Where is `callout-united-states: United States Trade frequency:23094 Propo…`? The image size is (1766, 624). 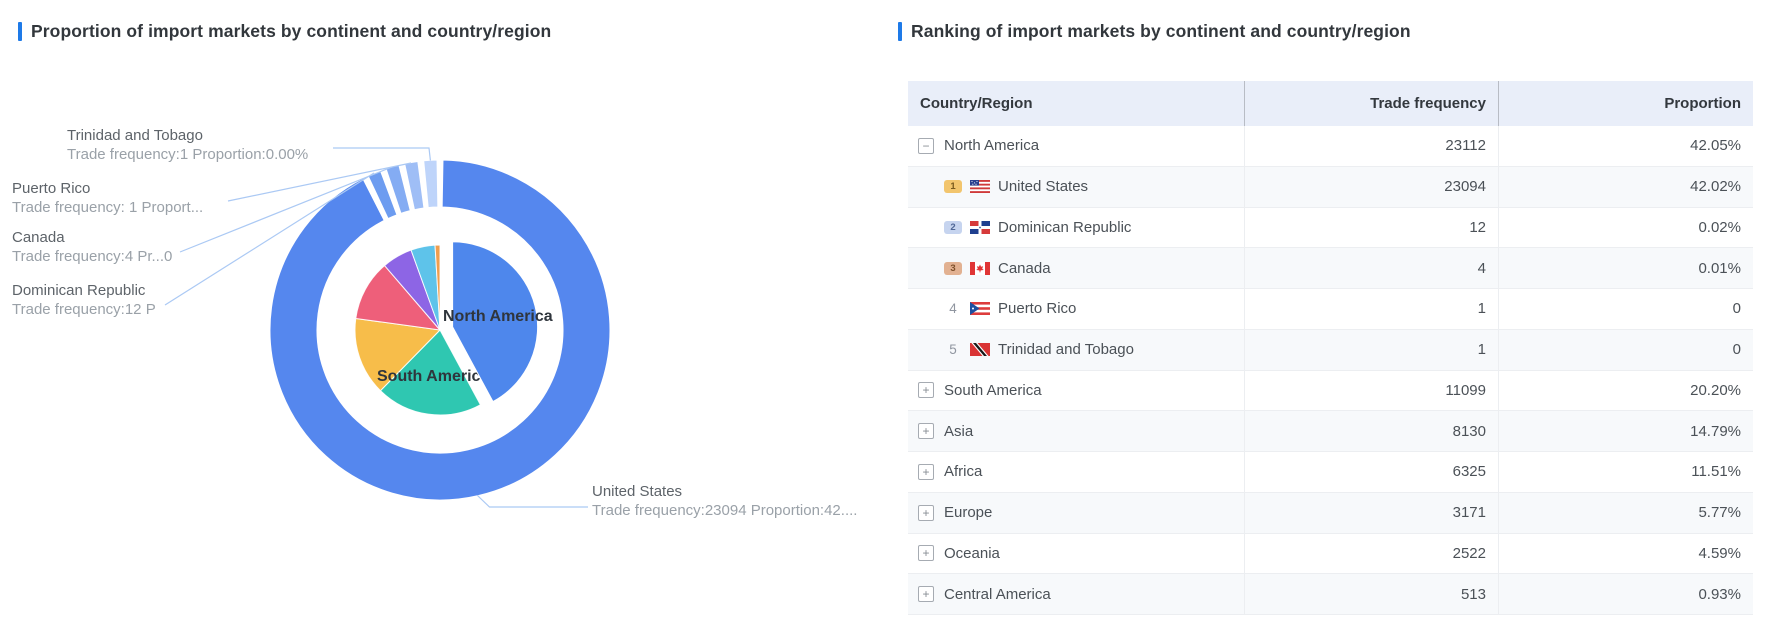
callout-united-states: United States Trade frequency:23094 Propo… is located at coordinates (724, 501).